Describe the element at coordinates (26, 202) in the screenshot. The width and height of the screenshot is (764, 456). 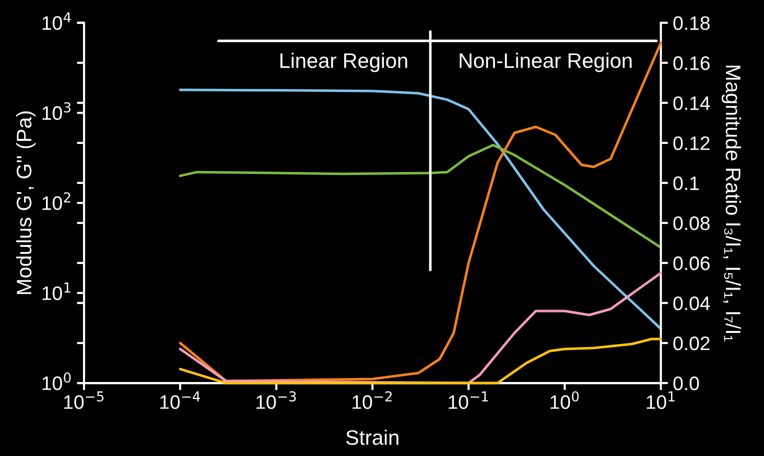
I see `y-axis-title: Modulus G', G'' (Pa)` at that location.